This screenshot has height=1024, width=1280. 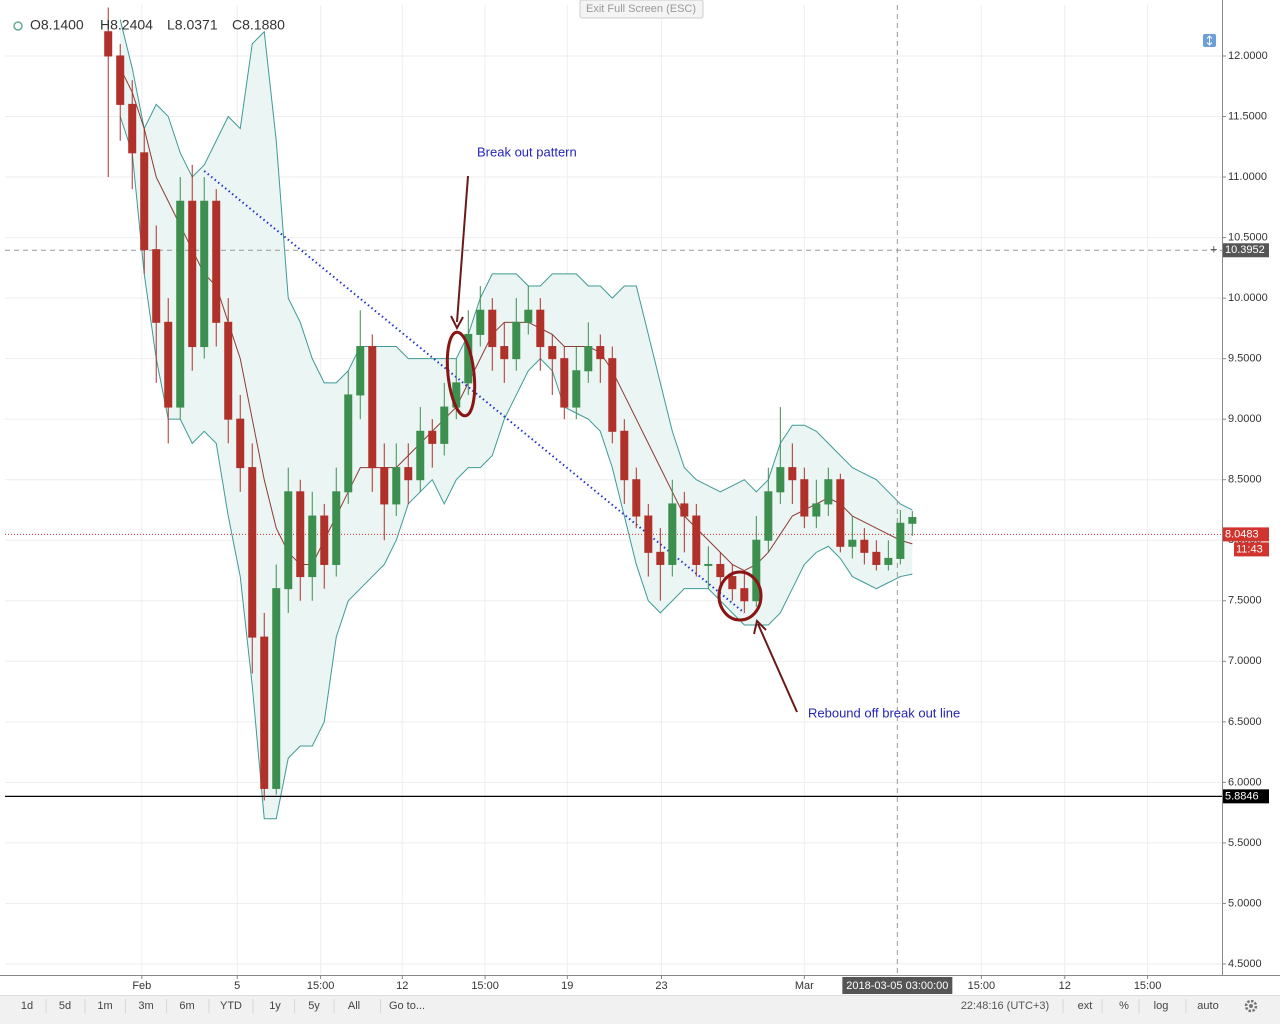 What do you see at coordinates (1245, 250) in the screenshot?
I see `price-marker-label: 10.3952` at bounding box center [1245, 250].